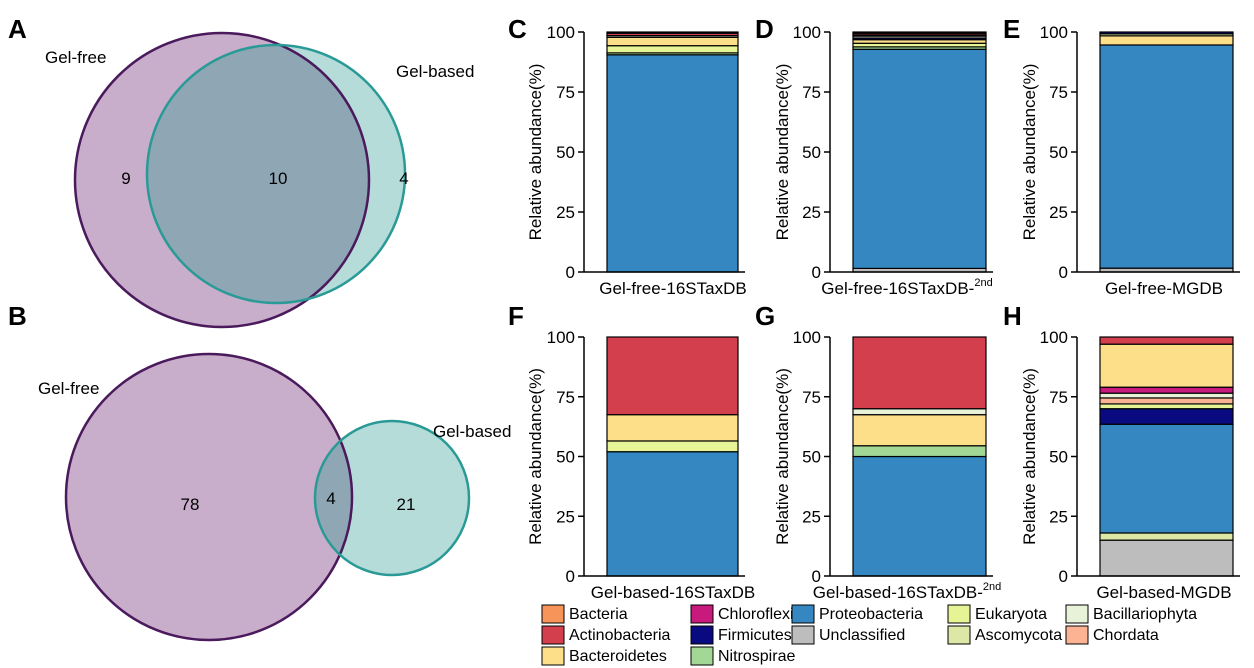 This screenshot has width=1254, height=668. What do you see at coordinates (1145, 614) in the screenshot?
I see `legend-label: Bacillariophyta` at bounding box center [1145, 614].